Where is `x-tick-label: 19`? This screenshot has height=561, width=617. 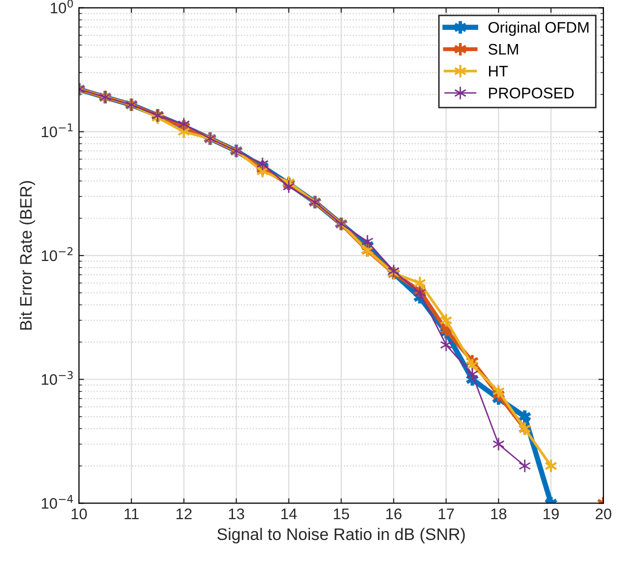
x-tick-label: 19 is located at coordinates (551, 514).